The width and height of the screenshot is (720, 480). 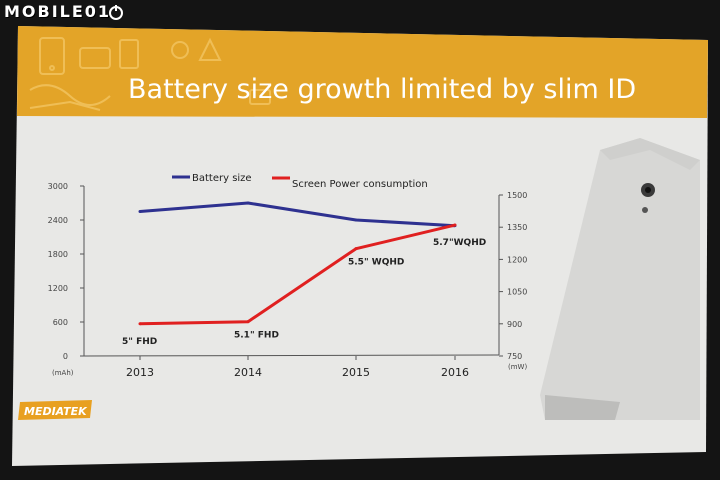 What do you see at coordinates (58, 254) in the screenshot?
I see `y-left-tick-label: 1800` at bounding box center [58, 254].